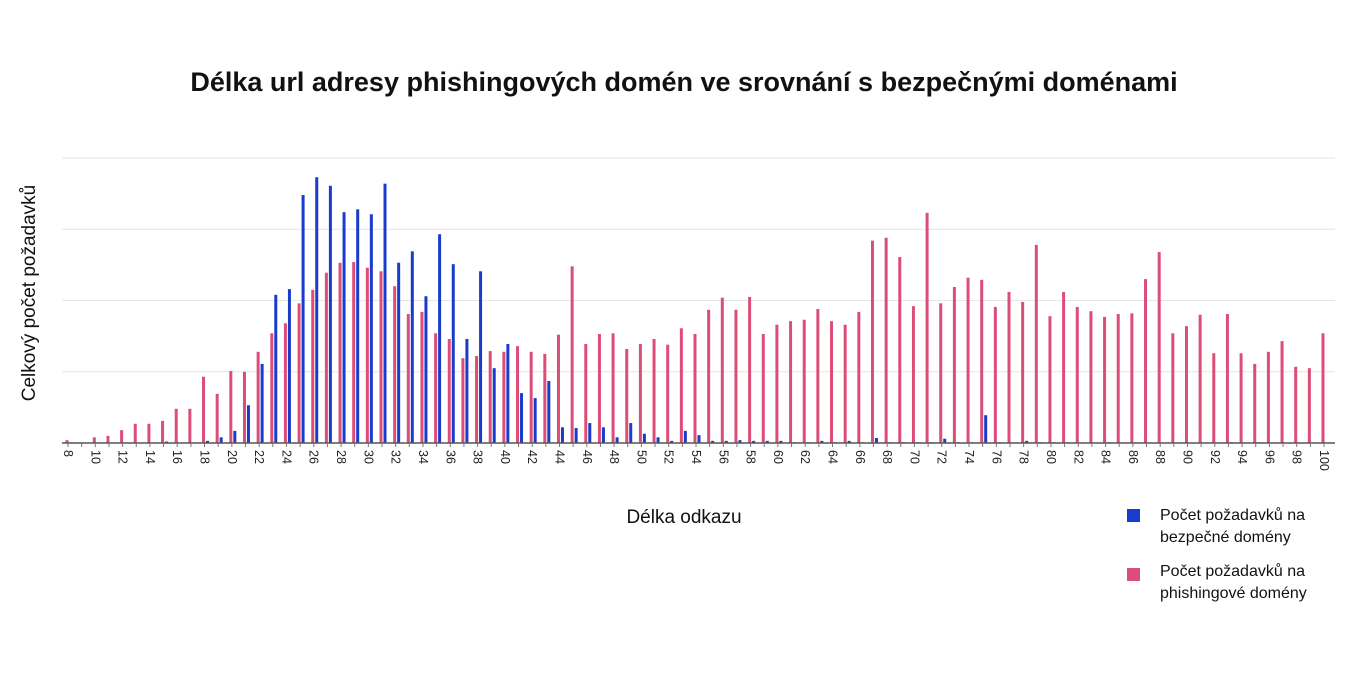  What do you see at coordinates (1160, 457) in the screenshot?
I see `x-tick-label: 88` at bounding box center [1160, 457].